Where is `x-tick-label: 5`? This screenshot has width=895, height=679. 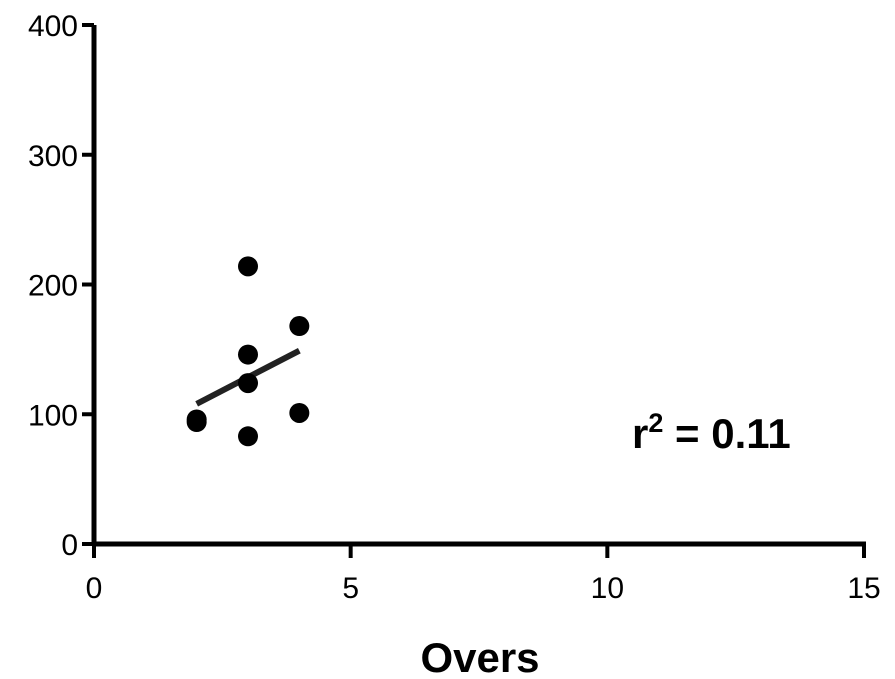
x-tick-label: 5 is located at coordinates (350, 588).